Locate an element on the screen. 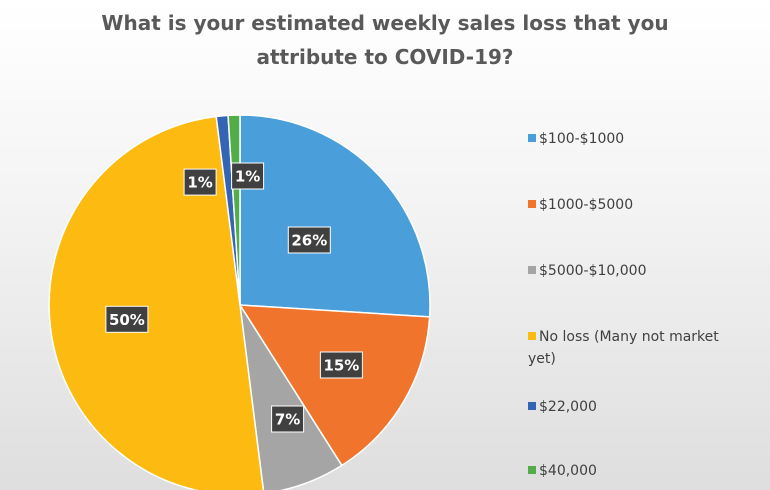 This screenshot has width=770, height=490. legend-label: yet) is located at coordinates (542, 359).